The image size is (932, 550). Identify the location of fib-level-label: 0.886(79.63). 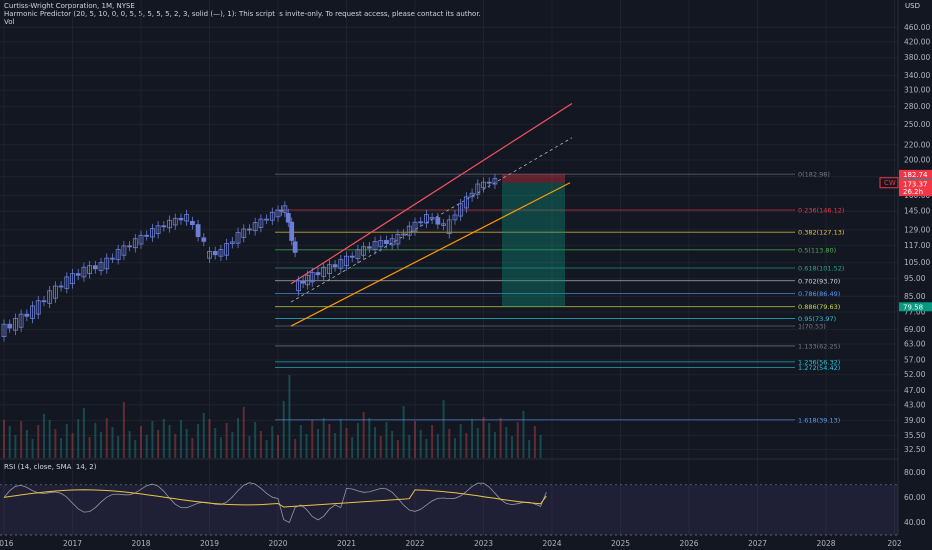
(819, 307).